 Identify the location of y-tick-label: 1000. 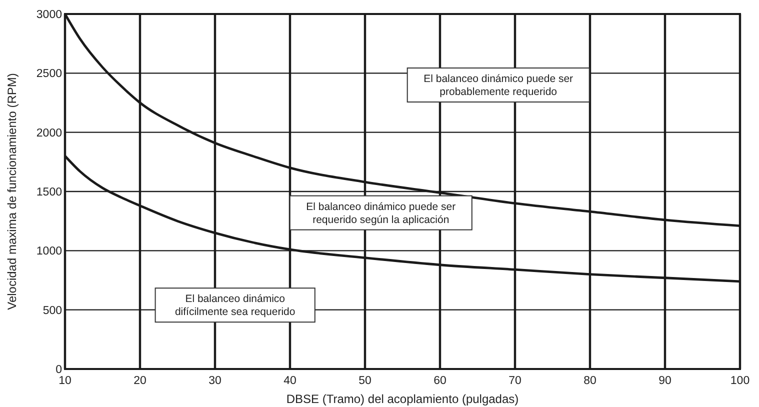
(49, 252).